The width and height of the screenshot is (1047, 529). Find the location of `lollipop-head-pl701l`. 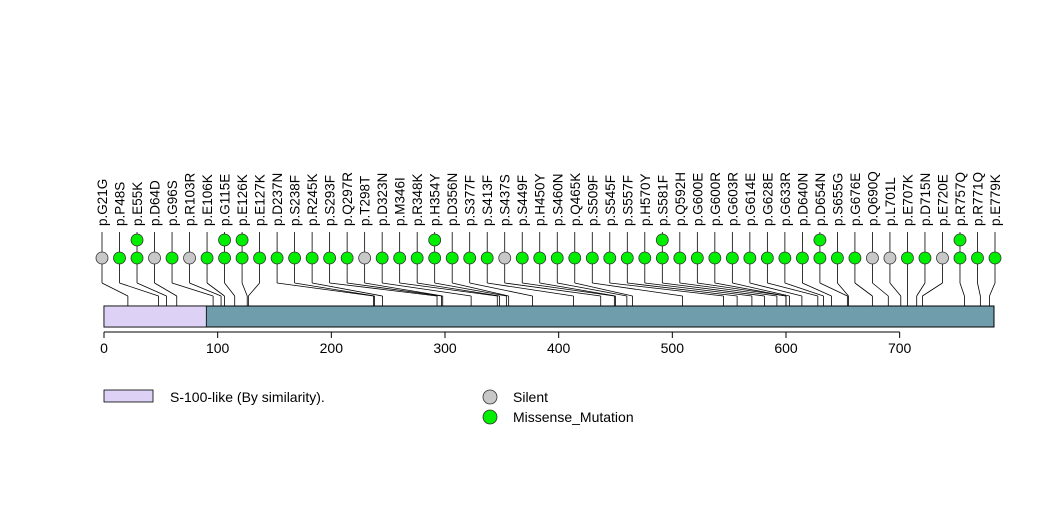

lollipop-head-pl701l is located at coordinates (890, 258).